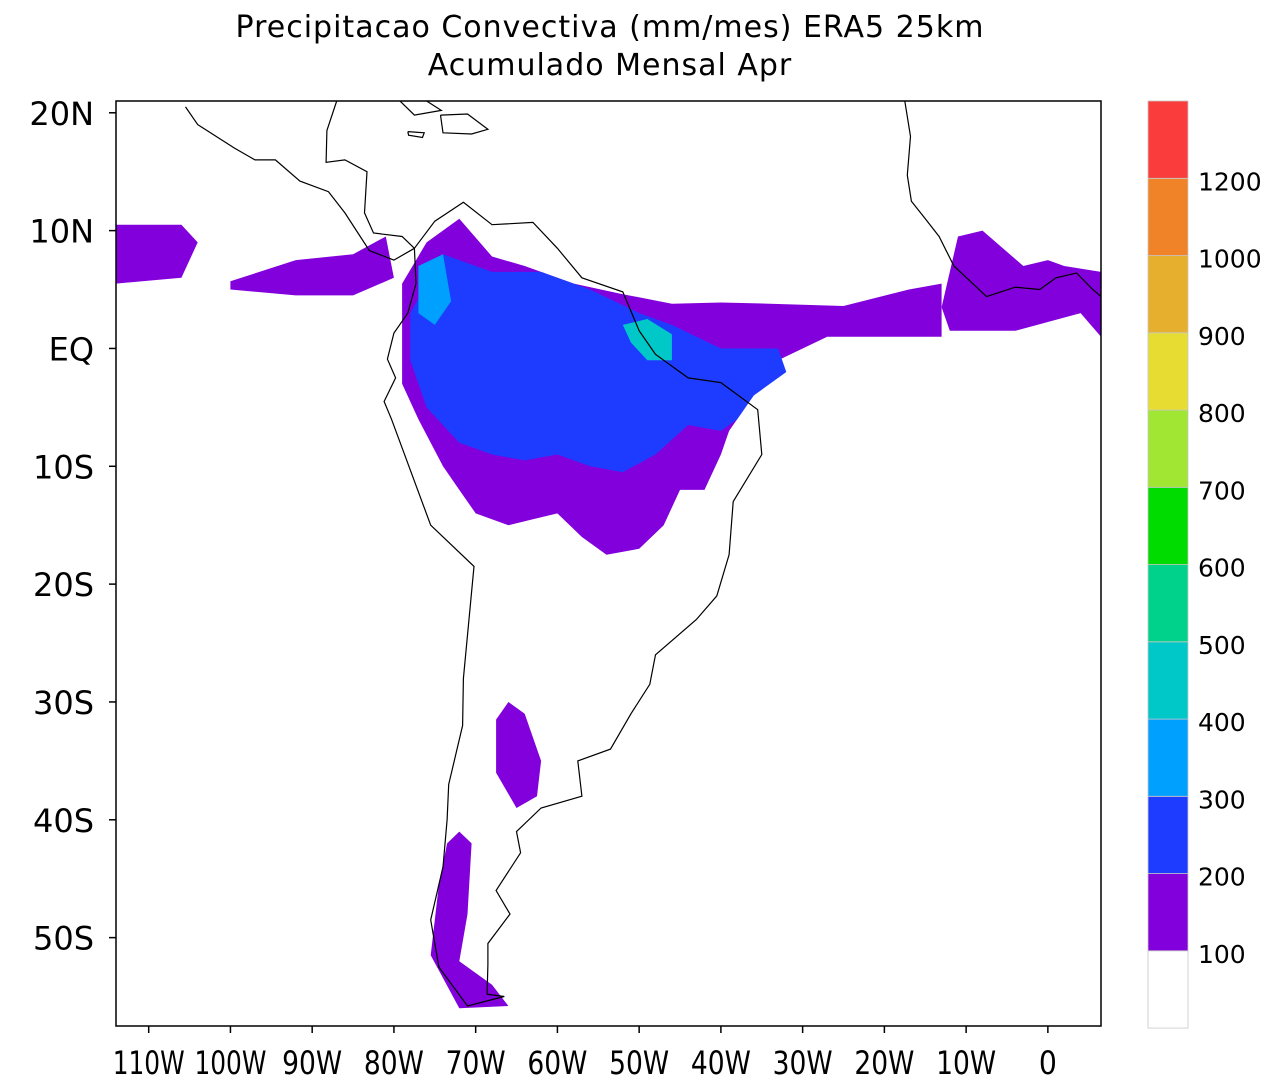  I want to click on colorbar-label-6: 700, so click(1222, 490).